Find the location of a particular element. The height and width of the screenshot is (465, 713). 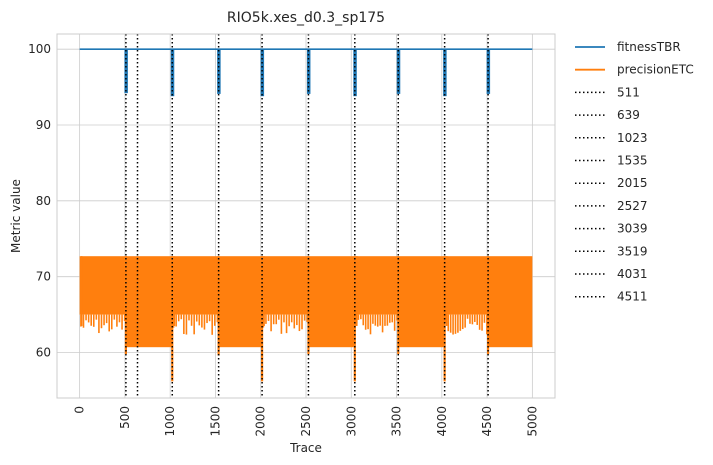

legend-label-vline: 4031 is located at coordinates (632, 274).